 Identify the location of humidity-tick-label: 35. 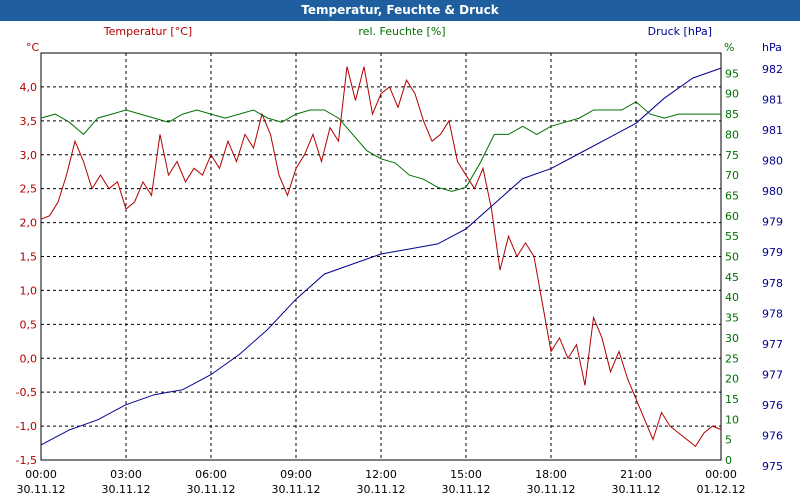
(732, 318).